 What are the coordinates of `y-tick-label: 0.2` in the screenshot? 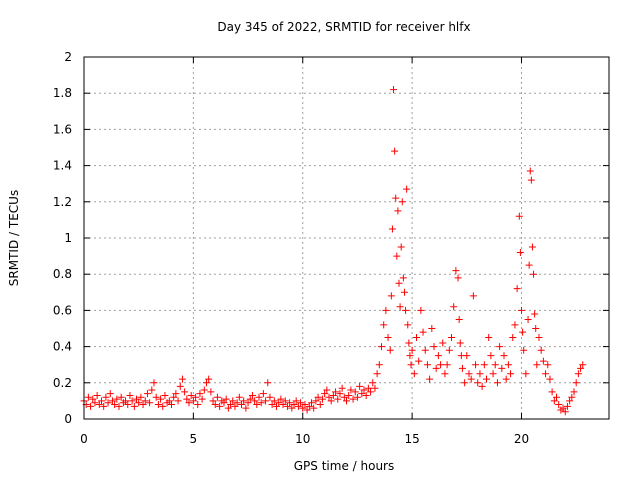 It's located at (62, 383).